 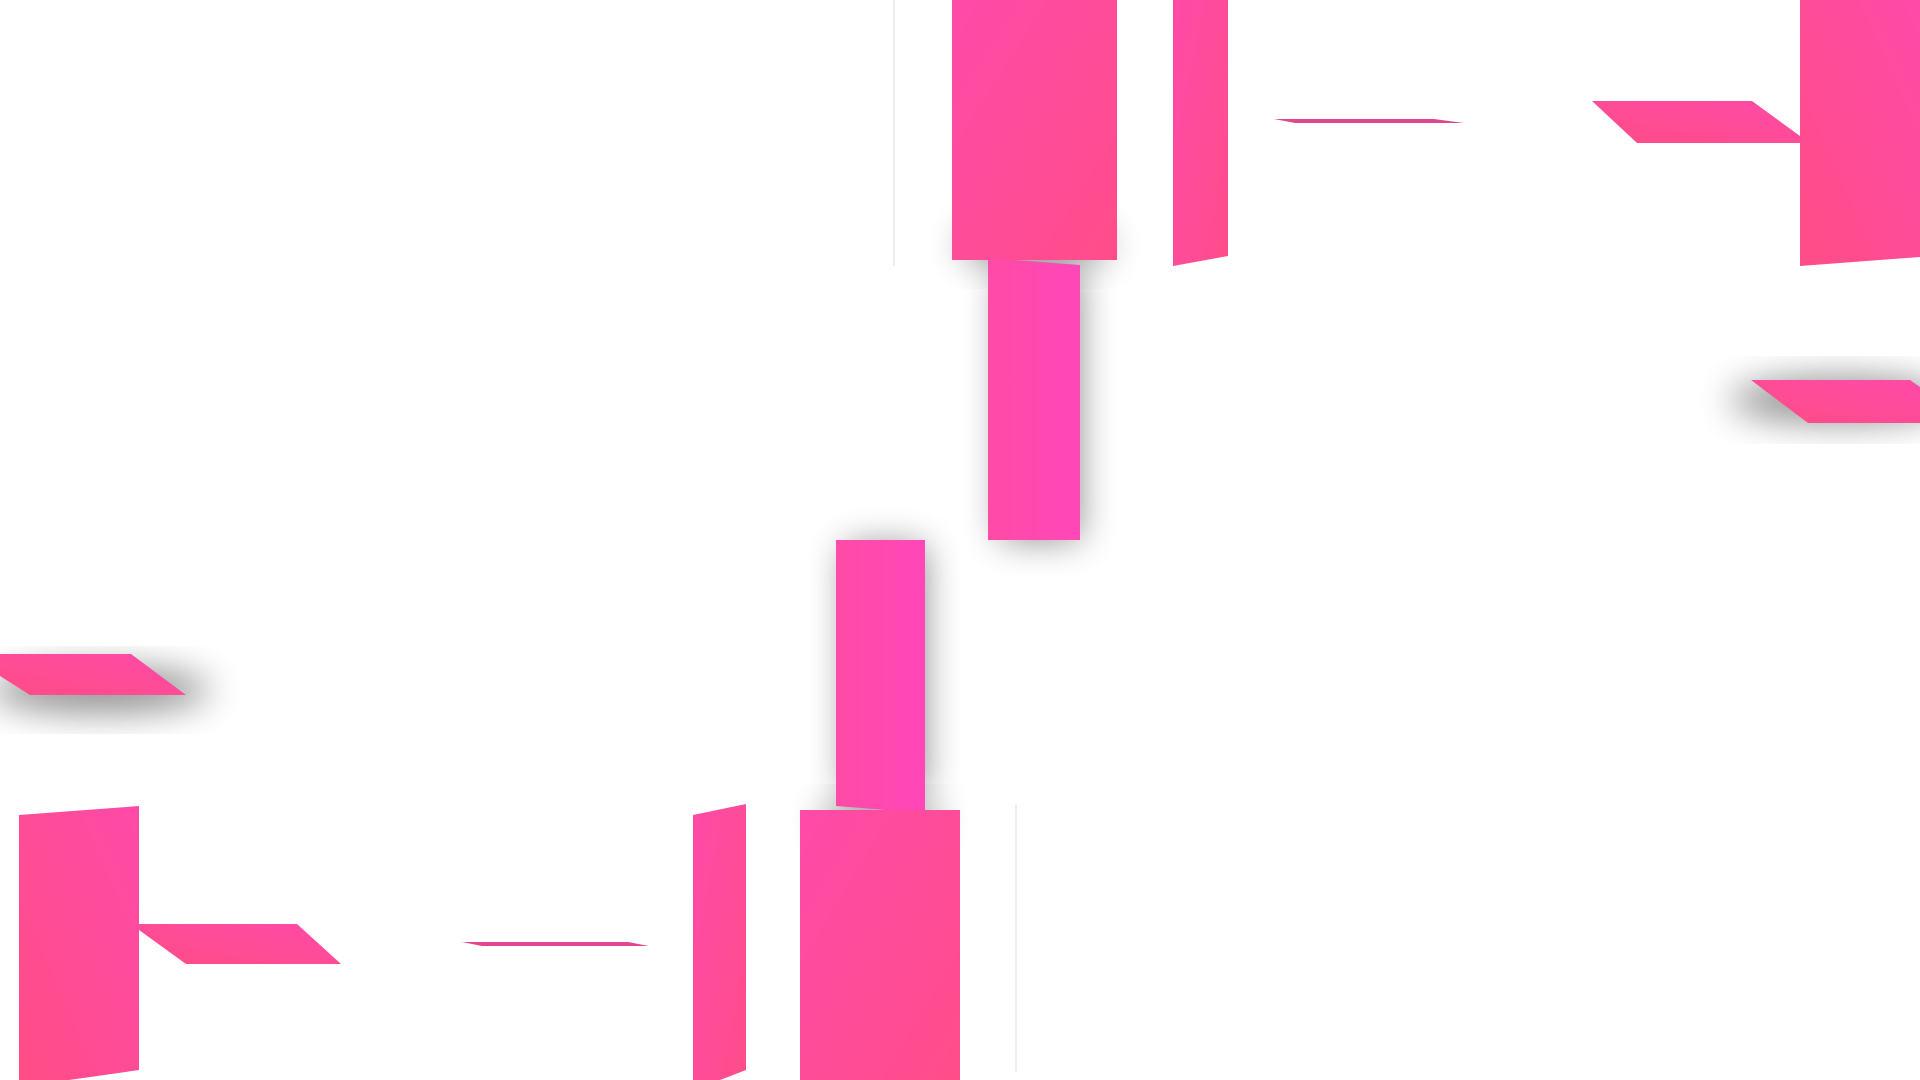 What do you see at coordinates (93, 674) in the screenshot?
I see `ribbon-left-mid-strip` at bounding box center [93, 674].